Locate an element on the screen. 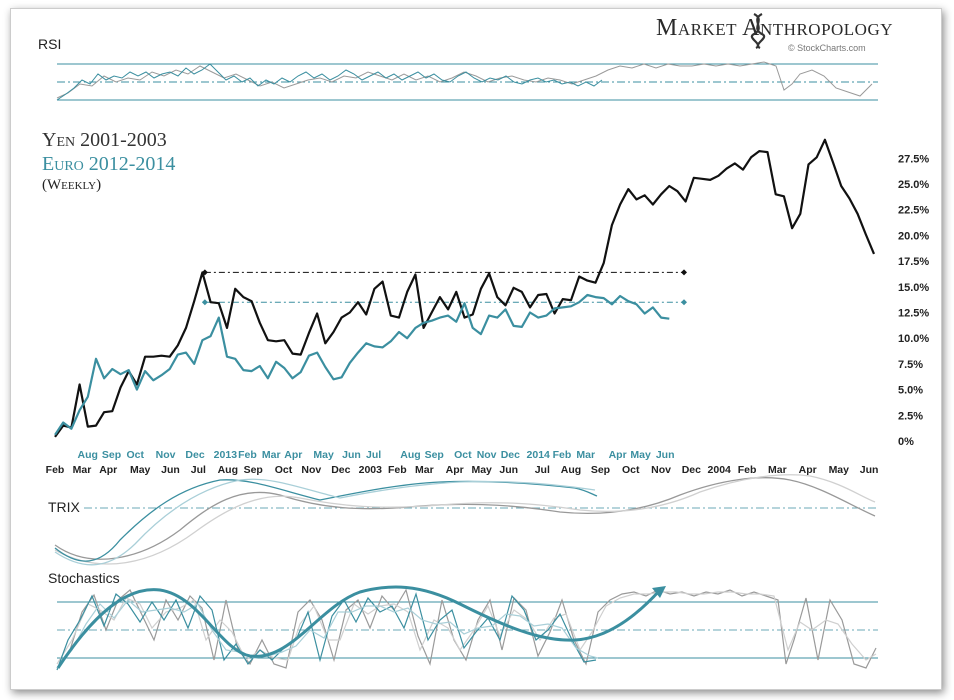 Image resolution: width=954 pixels, height=700 pixels. resistance-marker-1-end is located at coordinates (683, 272).